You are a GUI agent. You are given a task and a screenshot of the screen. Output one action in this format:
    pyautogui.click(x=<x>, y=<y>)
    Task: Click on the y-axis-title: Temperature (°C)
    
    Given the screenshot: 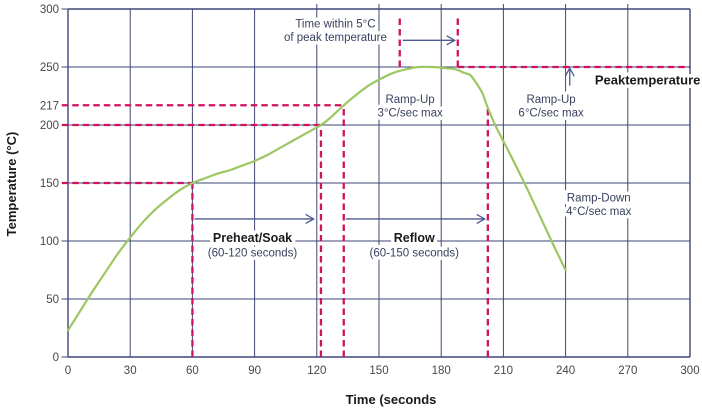 What is the action you would take?
    pyautogui.click(x=11, y=184)
    